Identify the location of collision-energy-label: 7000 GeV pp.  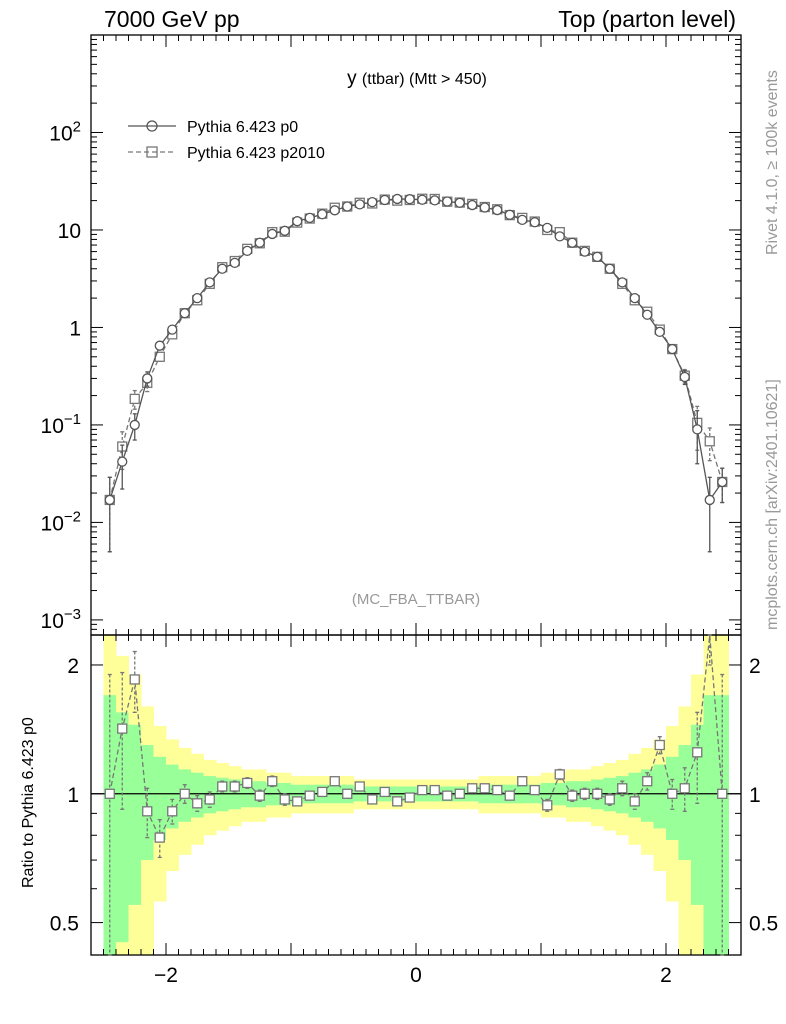
(172, 19).